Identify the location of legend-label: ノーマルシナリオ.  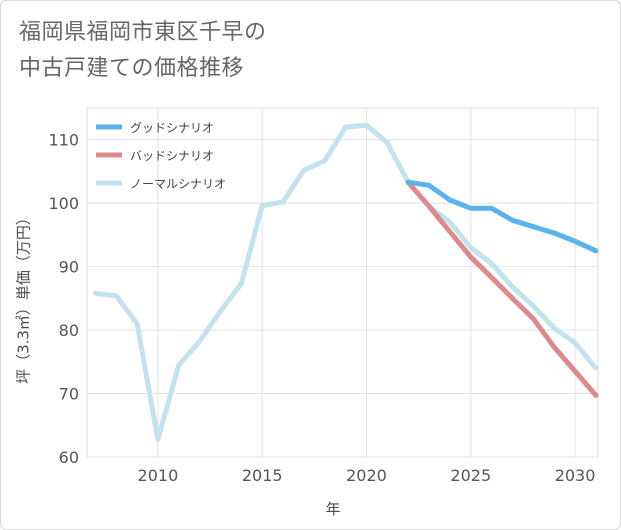
(178, 184).